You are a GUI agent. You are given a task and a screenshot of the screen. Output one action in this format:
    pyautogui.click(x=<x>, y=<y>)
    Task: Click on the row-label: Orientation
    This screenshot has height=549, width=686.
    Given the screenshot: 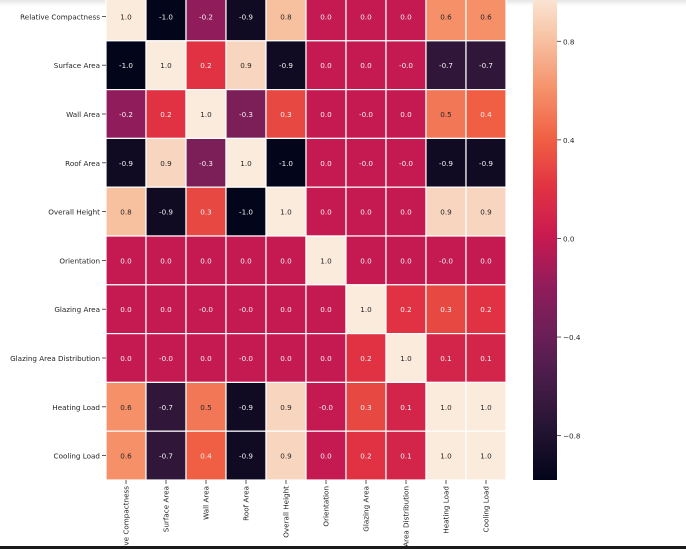 What is the action you would take?
    pyautogui.click(x=79, y=260)
    